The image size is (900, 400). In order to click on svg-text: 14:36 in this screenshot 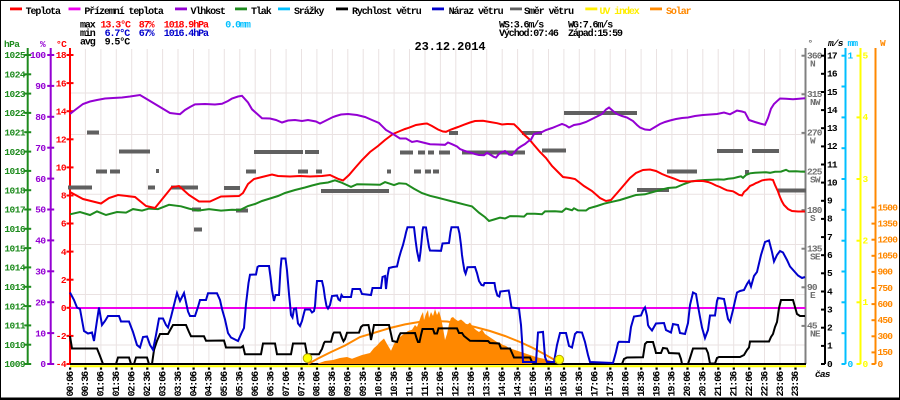, I will do `click(518, 384)`.